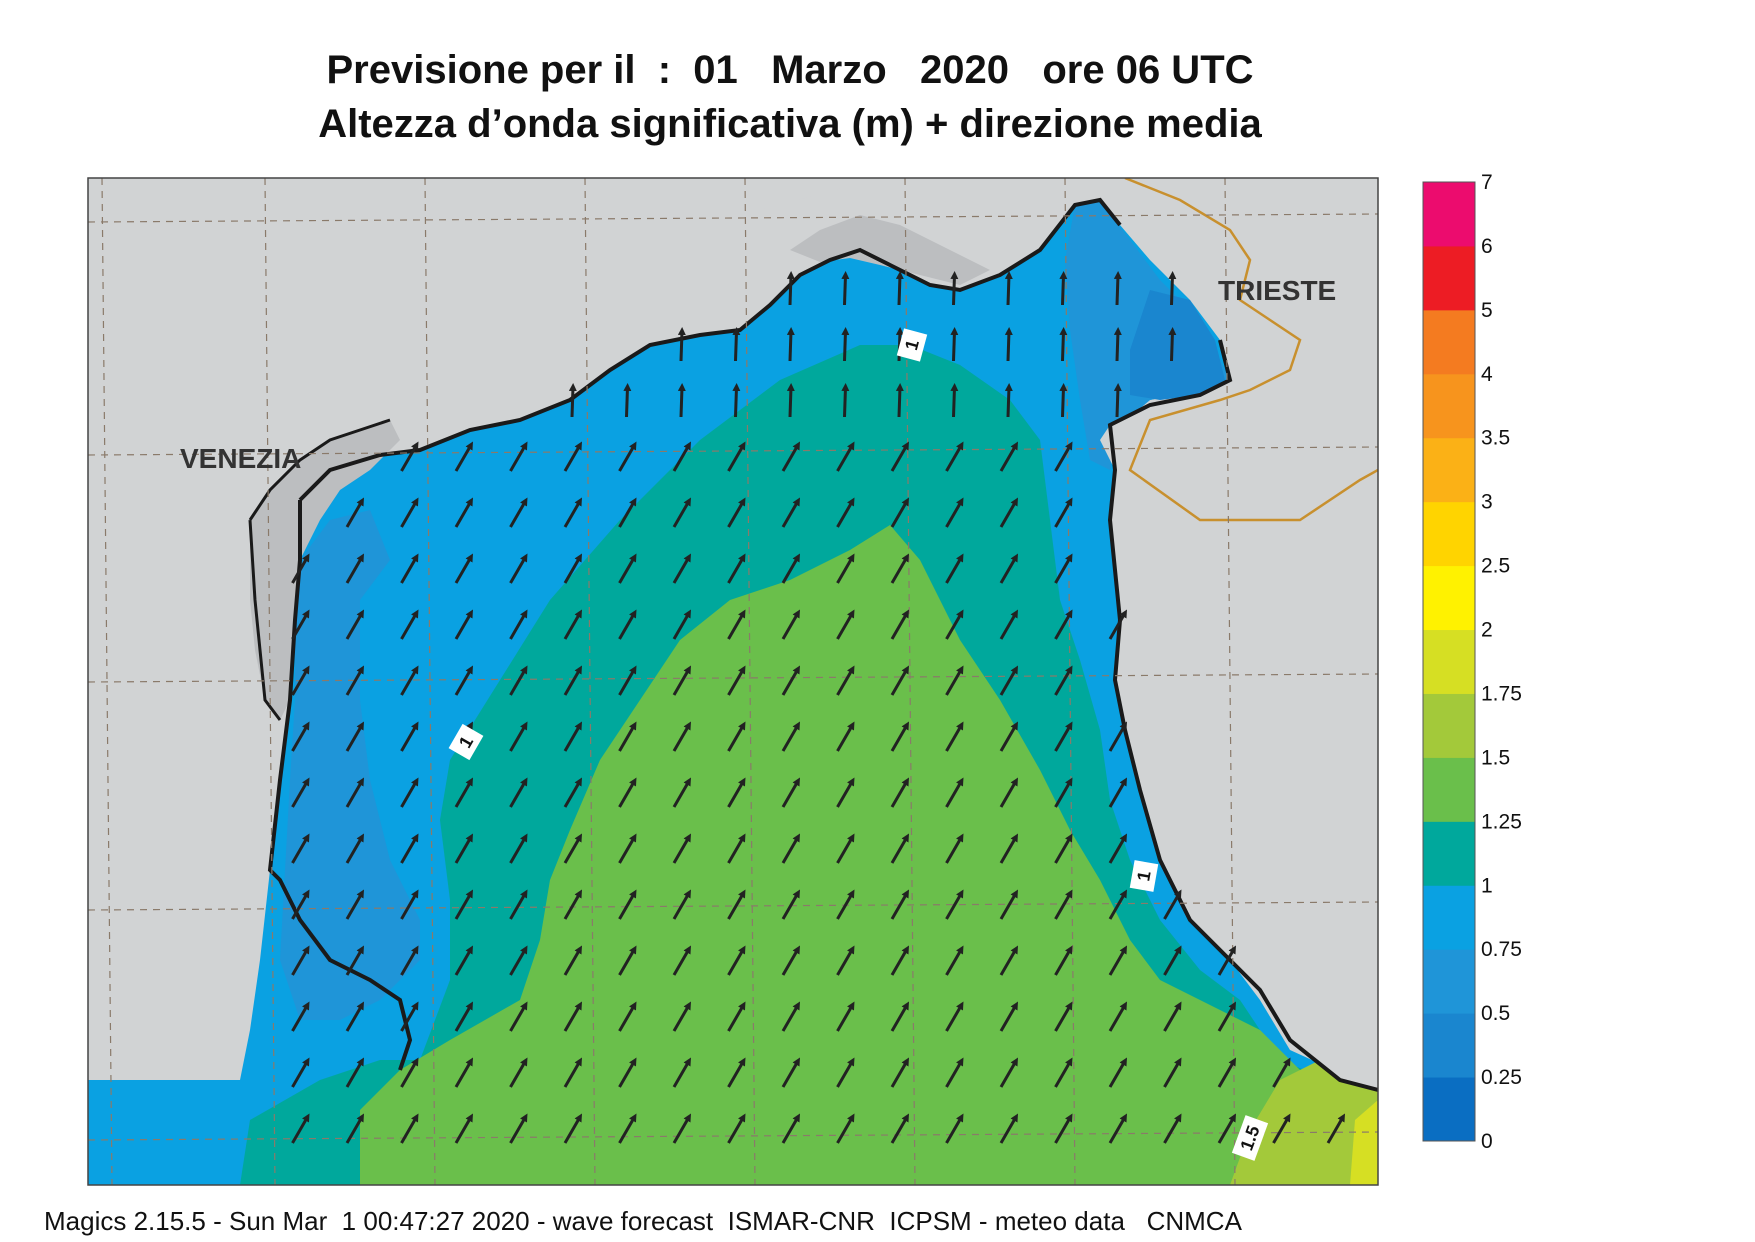 The width and height of the screenshot is (1755, 1242). I want to click on contour-label: 1, so click(912, 345).